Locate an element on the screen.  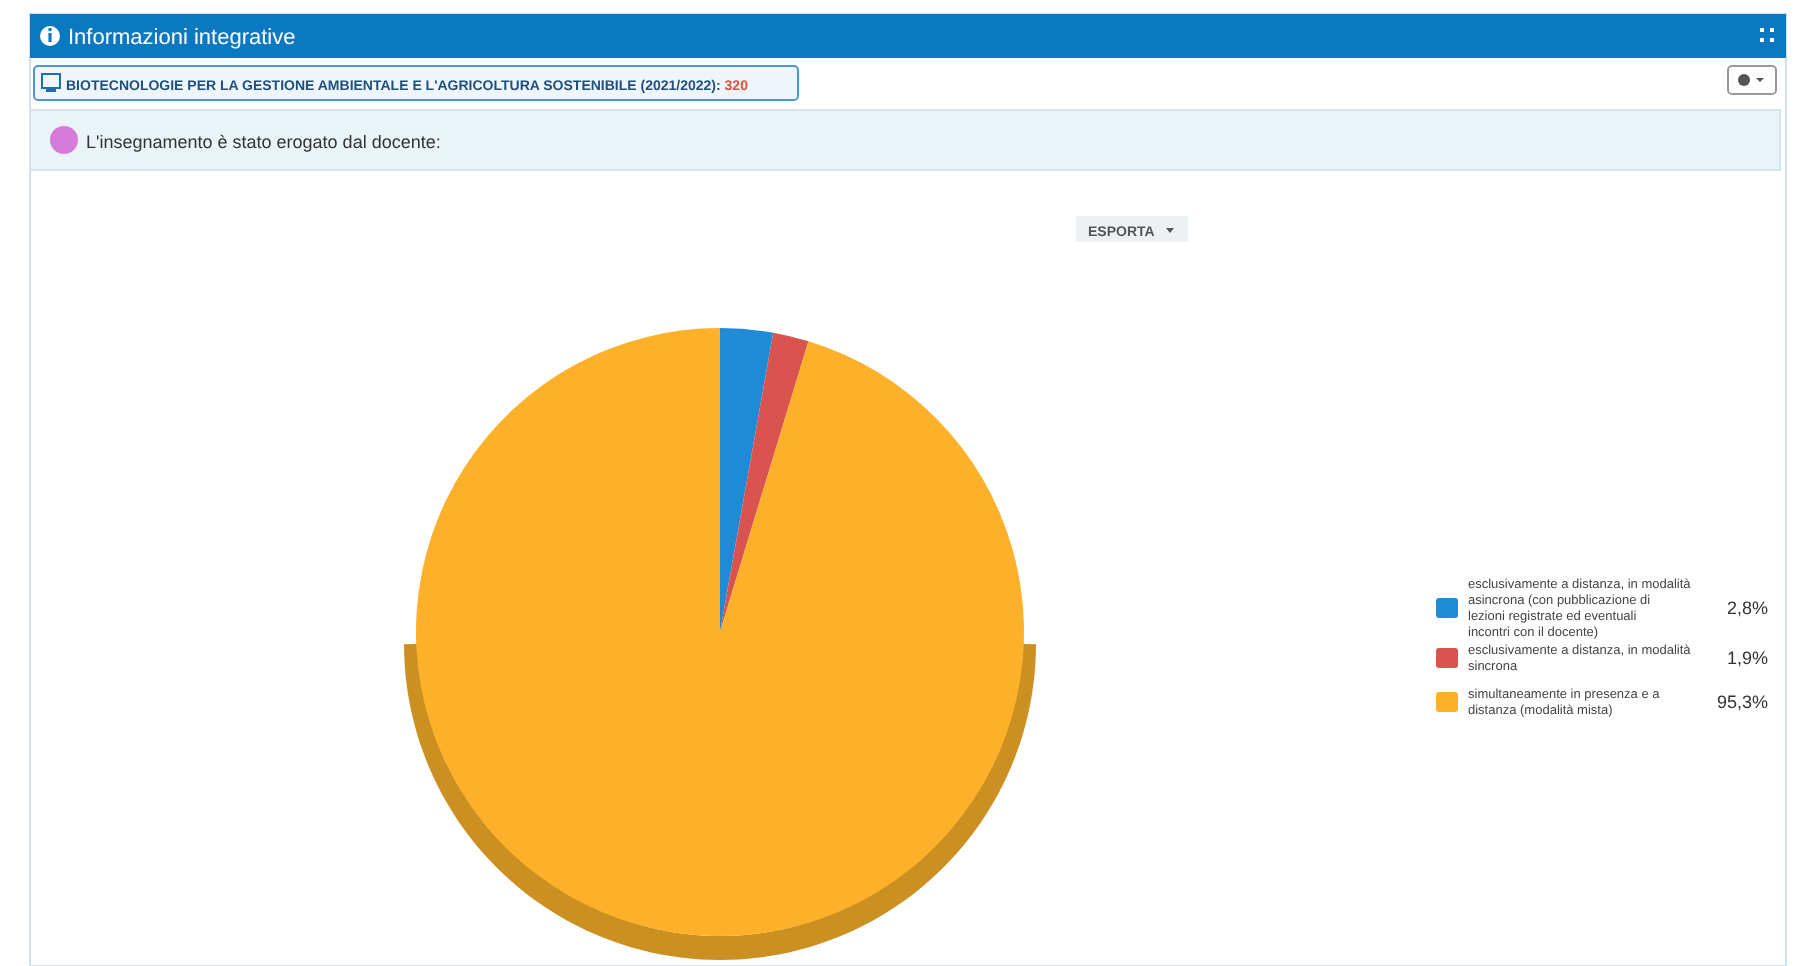
data-label: 2,8% is located at coordinates (1747, 608).